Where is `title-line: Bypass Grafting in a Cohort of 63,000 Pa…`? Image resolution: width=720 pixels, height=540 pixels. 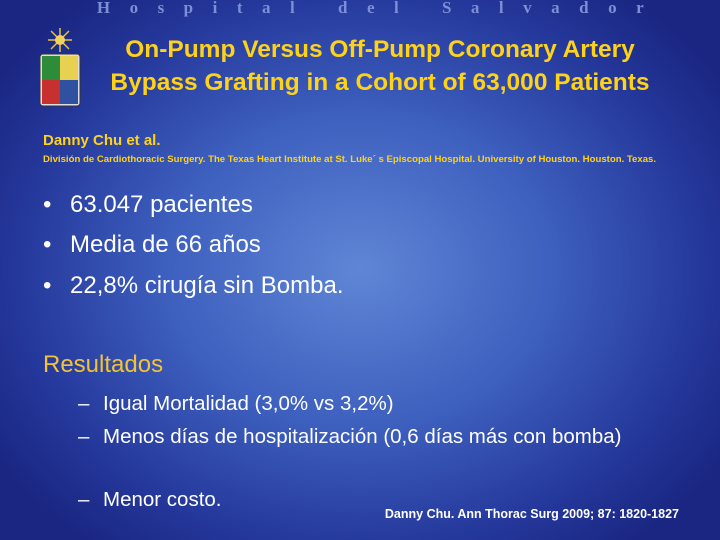
title-line: Bypass Grafting in a Cohort of 63,000 Pa… is located at coordinates (380, 82).